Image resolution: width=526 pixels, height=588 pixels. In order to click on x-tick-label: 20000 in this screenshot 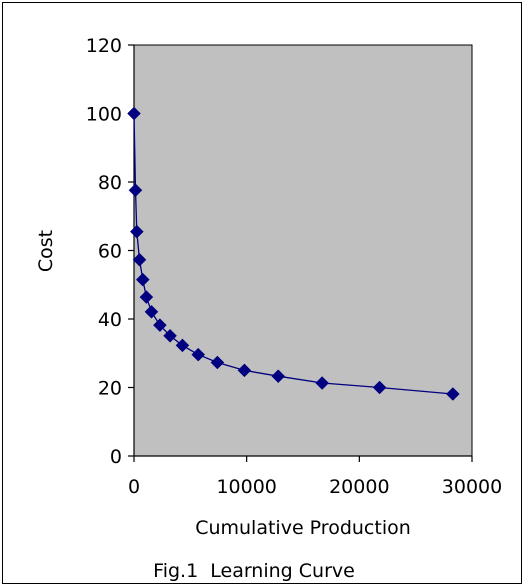, I will do `click(359, 487)`.